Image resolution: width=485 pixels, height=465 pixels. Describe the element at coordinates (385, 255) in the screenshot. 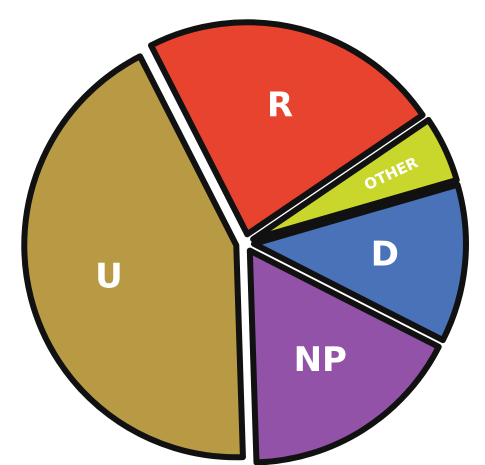

I see `slice-label: D` at that location.